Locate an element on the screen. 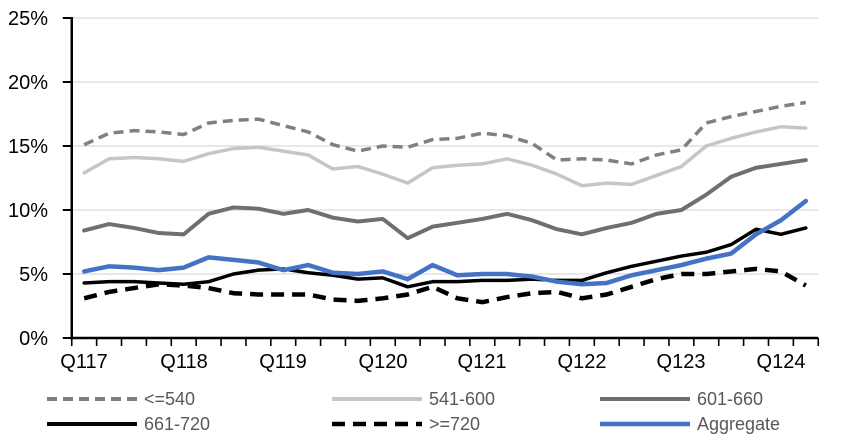 This screenshot has height=442, width=852. series-line-le540 is located at coordinates (445, 133).